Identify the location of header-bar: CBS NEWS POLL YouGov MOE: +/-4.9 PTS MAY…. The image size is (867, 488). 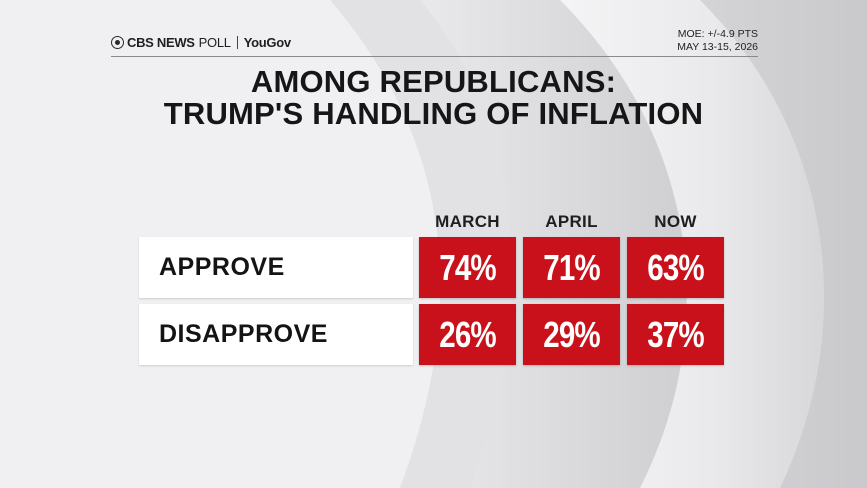
(434, 42).